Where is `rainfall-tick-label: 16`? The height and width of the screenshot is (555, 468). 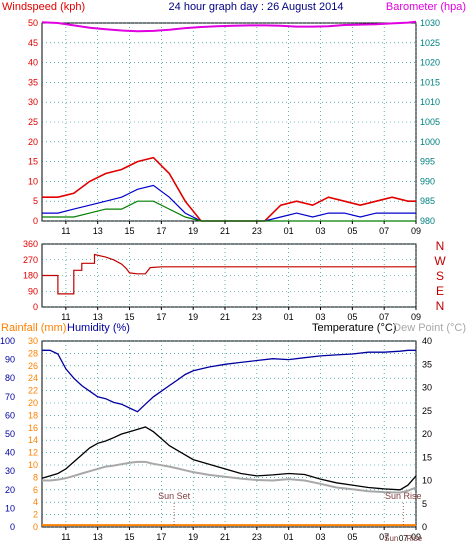
rainfall-tick-label: 16 is located at coordinates (33, 428).